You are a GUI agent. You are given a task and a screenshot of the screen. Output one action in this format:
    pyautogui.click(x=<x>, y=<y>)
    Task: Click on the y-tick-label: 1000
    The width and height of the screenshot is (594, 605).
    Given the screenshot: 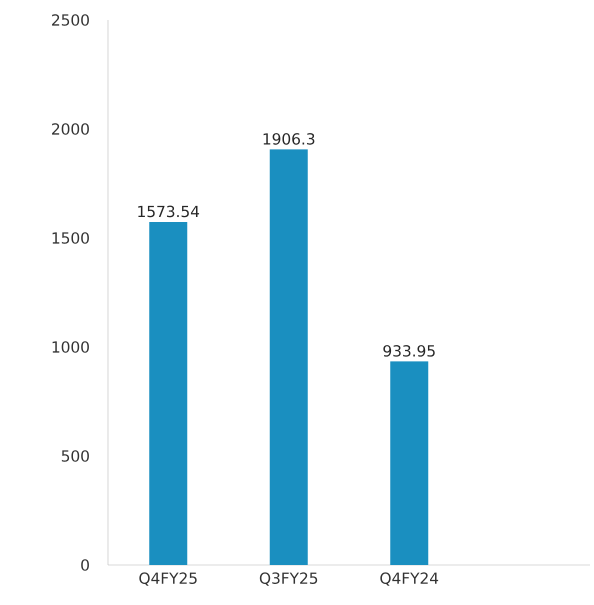 What is the action you would take?
    pyautogui.click(x=70, y=347)
    